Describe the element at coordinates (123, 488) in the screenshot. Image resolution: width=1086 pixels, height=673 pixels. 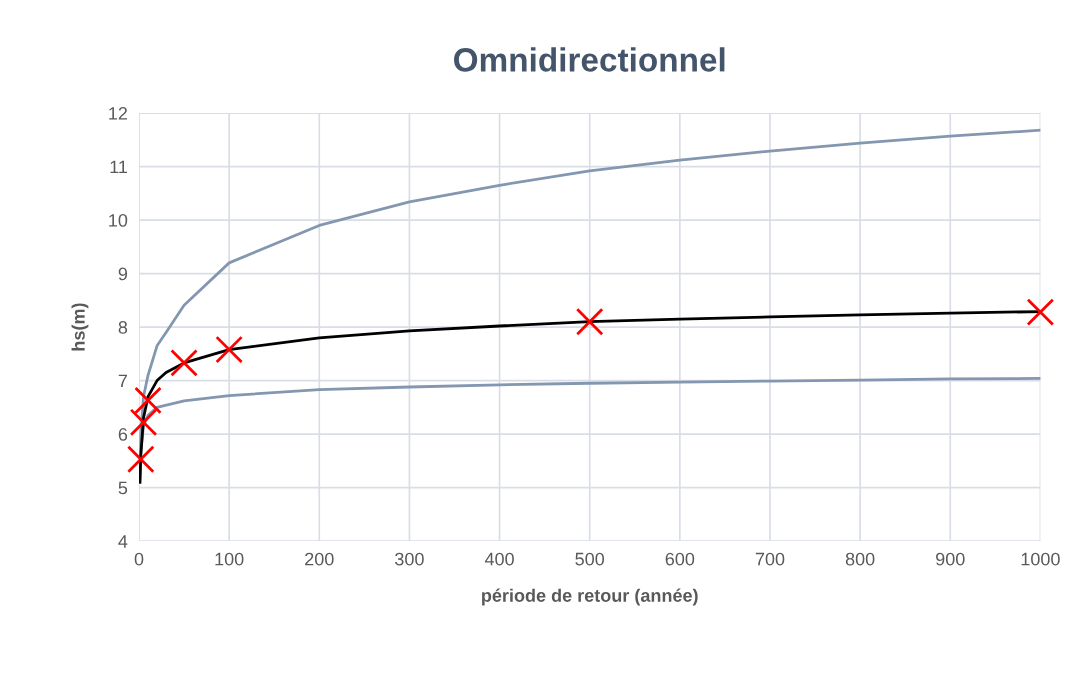
I see `y-tick-label: 5` at that location.